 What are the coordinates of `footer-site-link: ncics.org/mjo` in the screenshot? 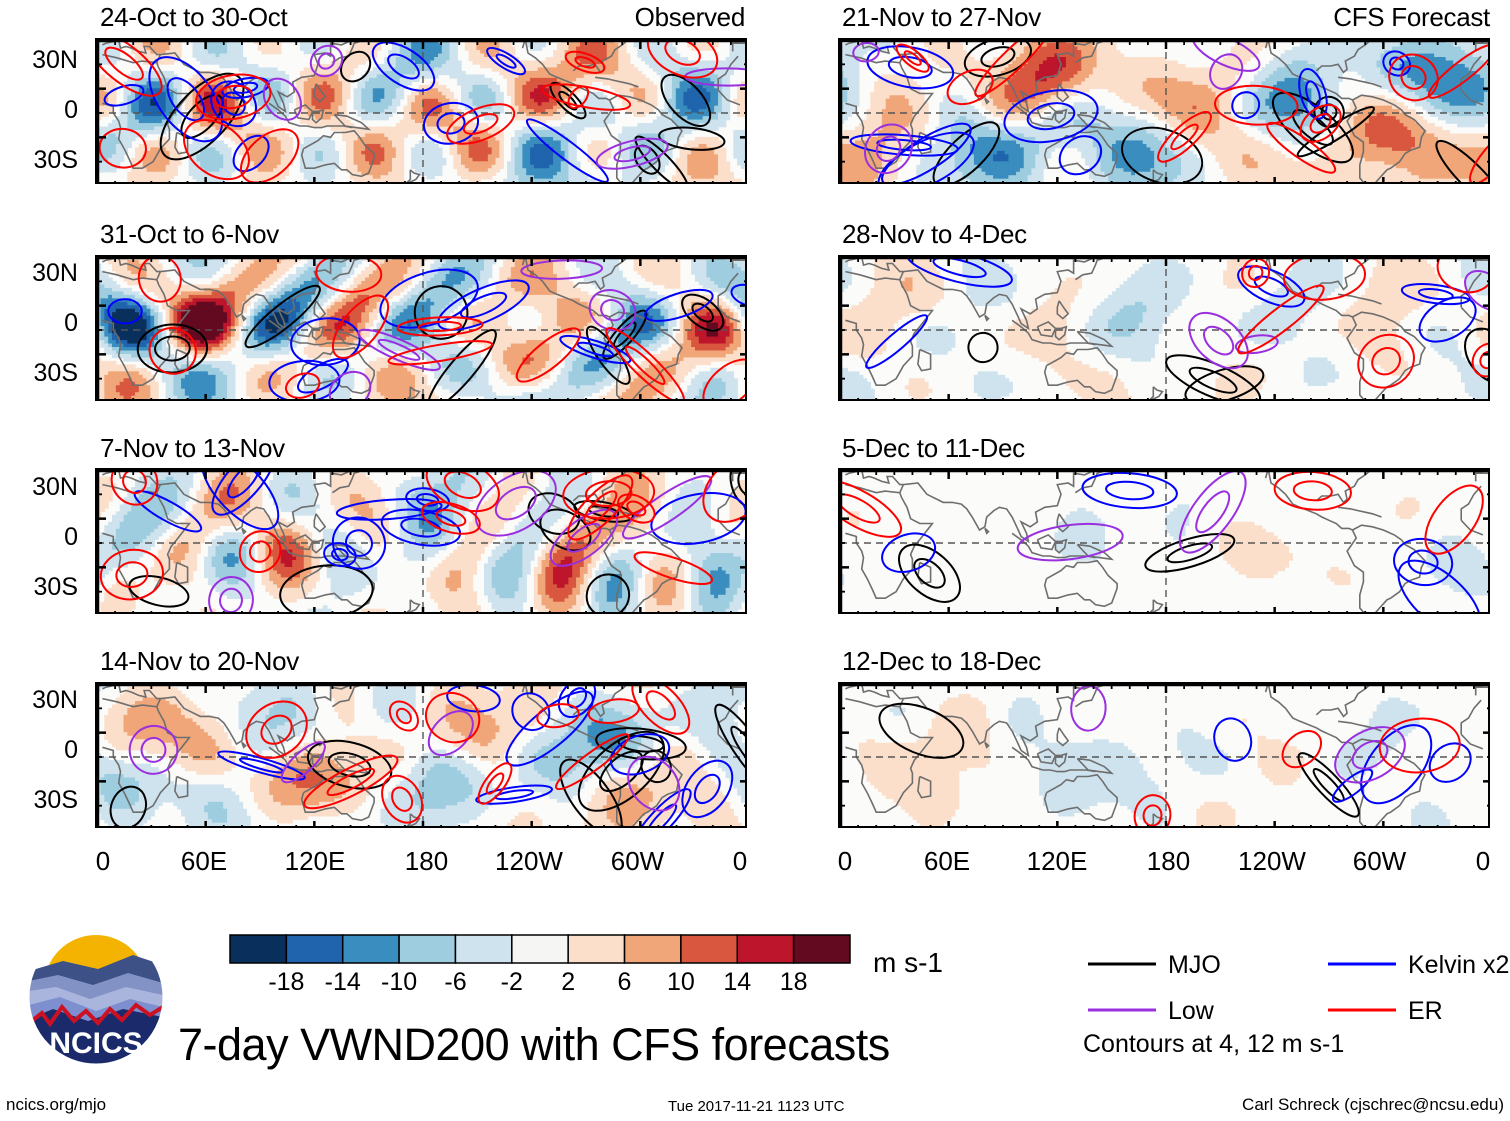 It's located at (56, 1104).